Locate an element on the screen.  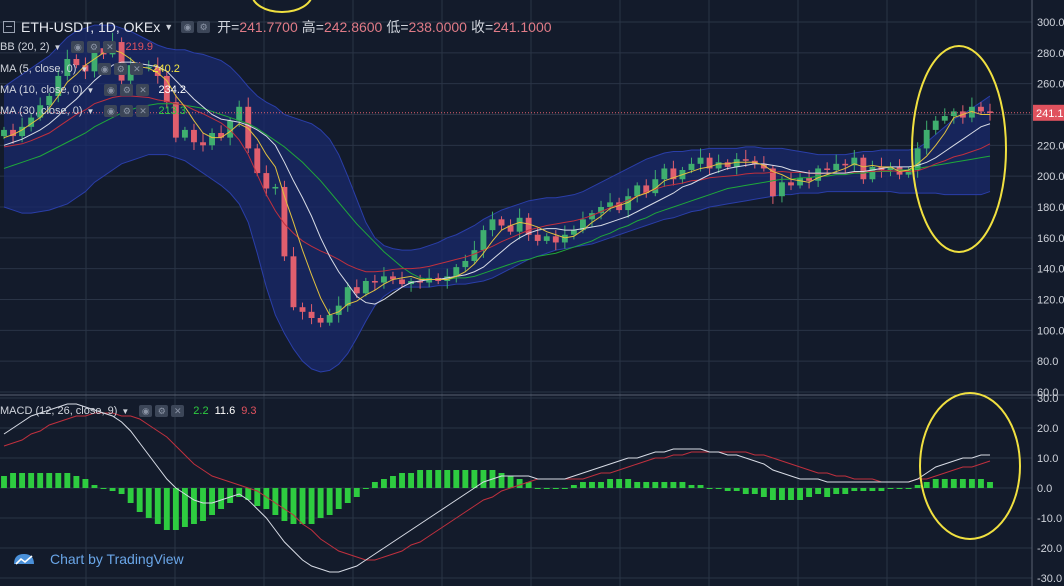
legend-bb: BB (20, 2) ▼ ◉ ⚙ ✕ 219.9 is located at coordinates (76, 47).